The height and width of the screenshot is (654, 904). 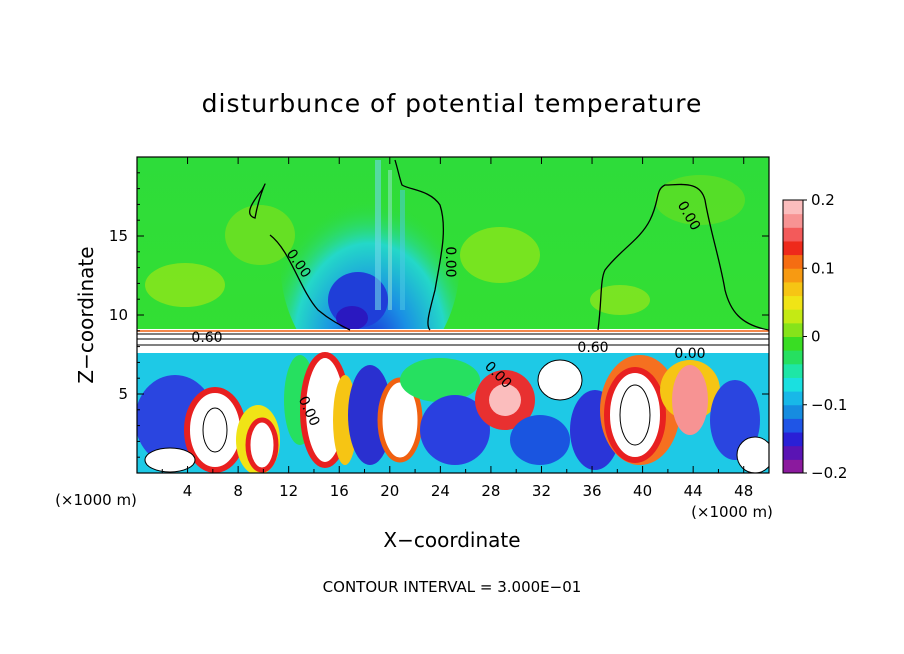 What do you see at coordinates (352, 318) in the screenshot?
I see `cold-plume-core` at bounding box center [352, 318].